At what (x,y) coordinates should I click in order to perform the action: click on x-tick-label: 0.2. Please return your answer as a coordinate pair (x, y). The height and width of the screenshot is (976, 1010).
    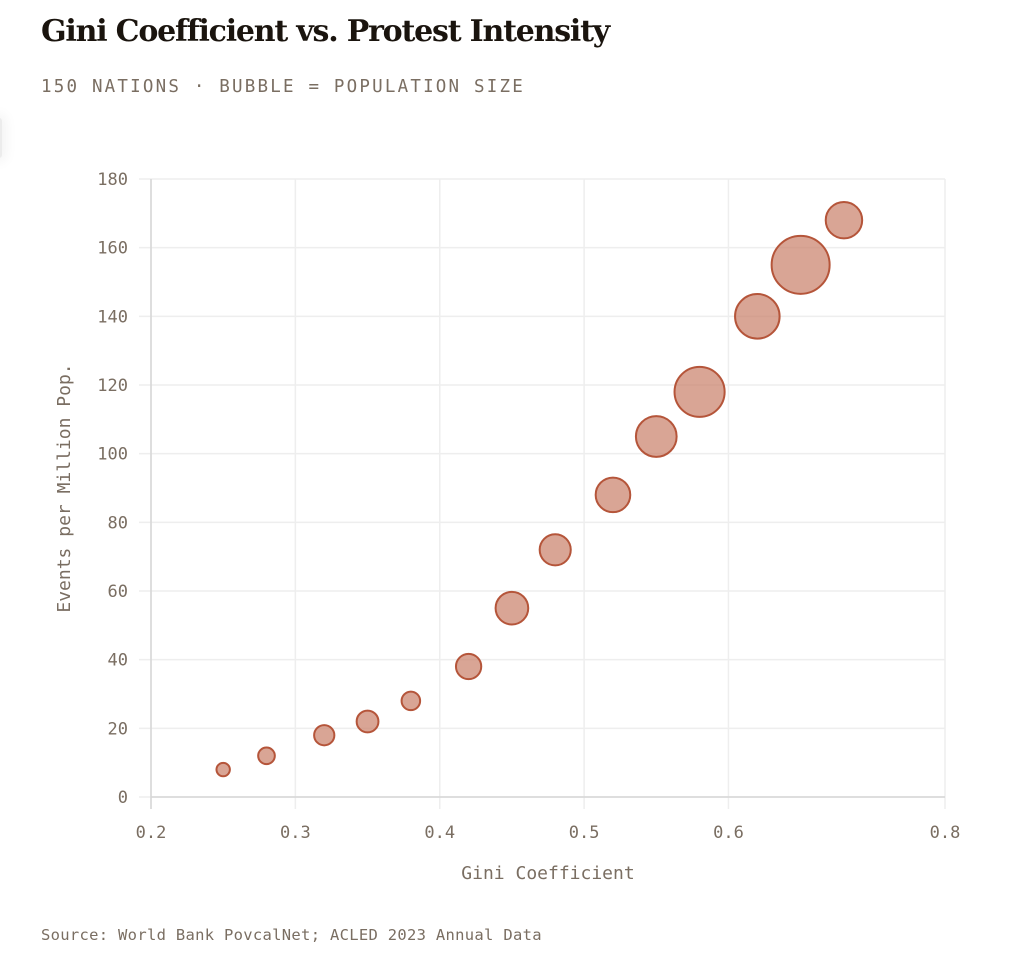
    Looking at the image, I should click on (151, 833).